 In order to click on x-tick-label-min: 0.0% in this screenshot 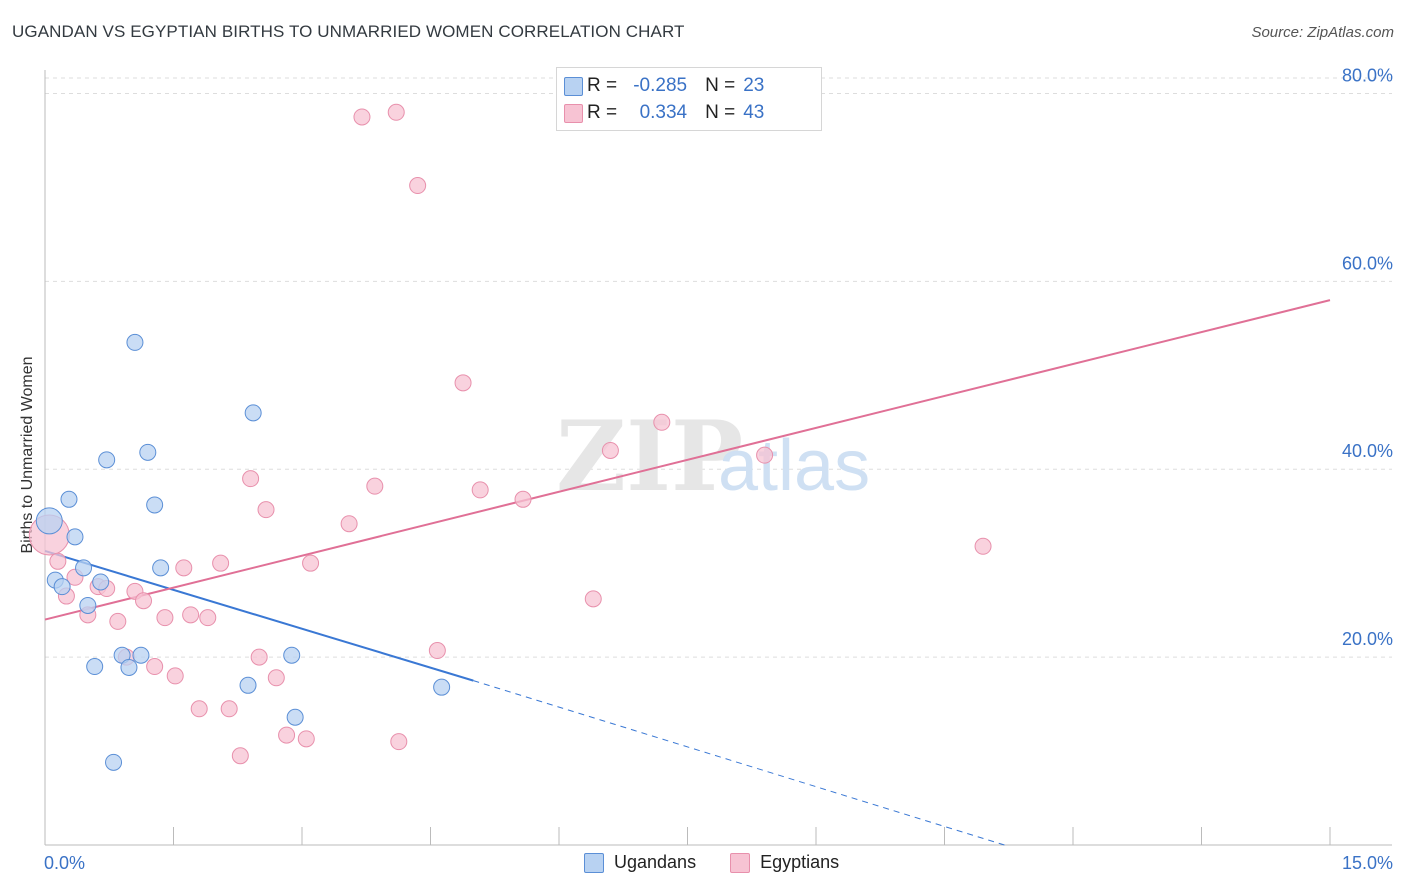, I will do `click(64, 863)`.